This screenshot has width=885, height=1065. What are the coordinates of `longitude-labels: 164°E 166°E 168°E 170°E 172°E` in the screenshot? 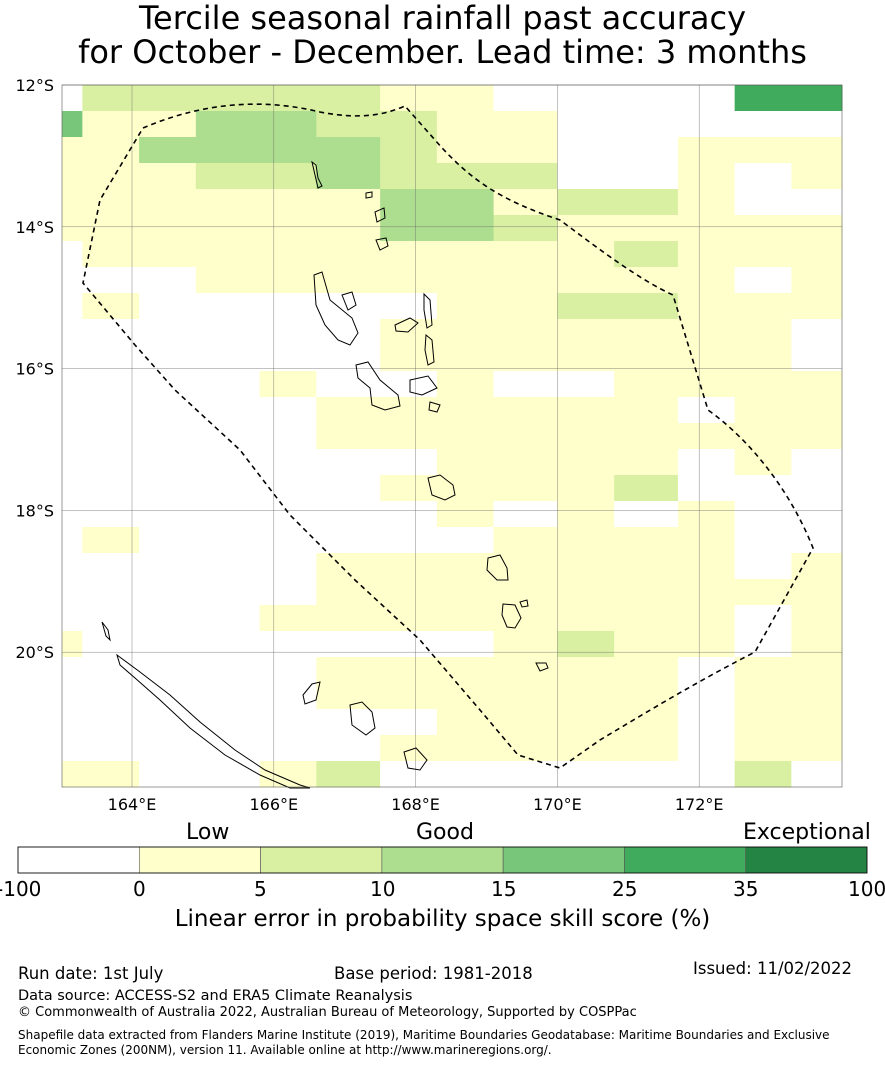 It's located at (416, 804).